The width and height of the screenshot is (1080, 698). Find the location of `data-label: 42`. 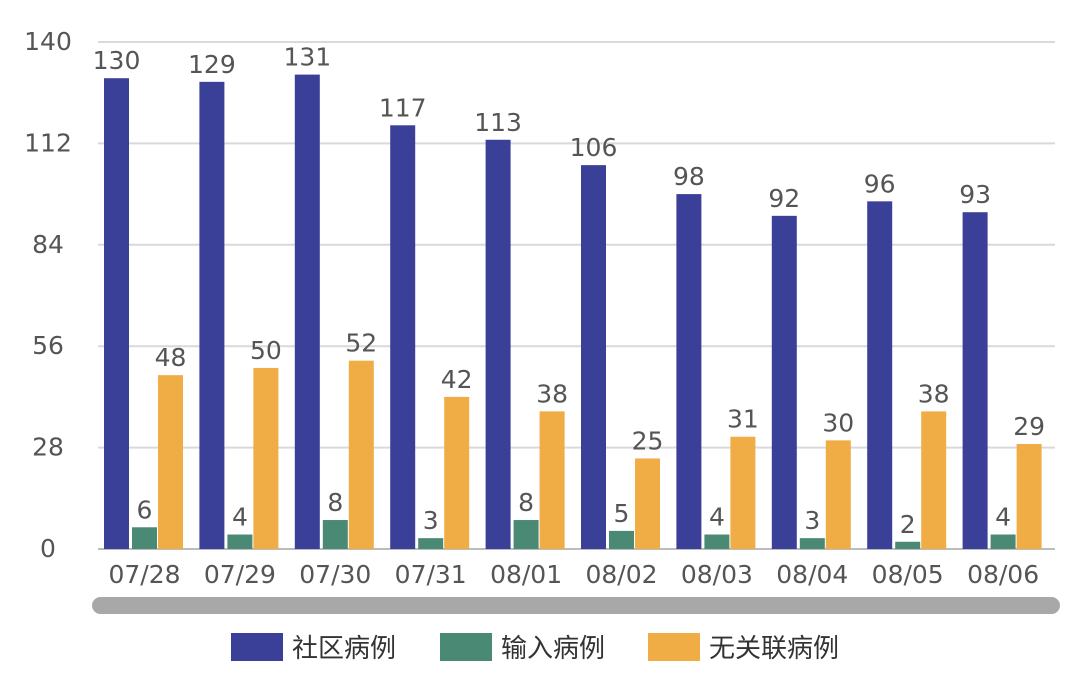

data-label: 42 is located at coordinates (457, 379).